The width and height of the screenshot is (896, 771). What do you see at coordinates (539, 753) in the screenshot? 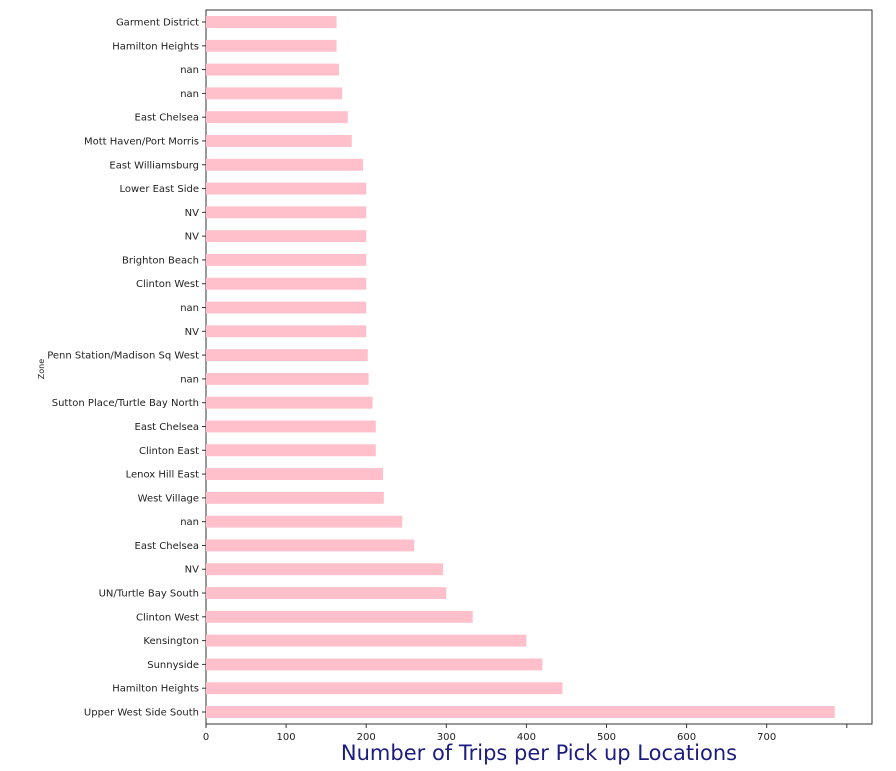
I see `chart-title: Number of Trips per Pick up Locations` at bounding box center [539, 753].